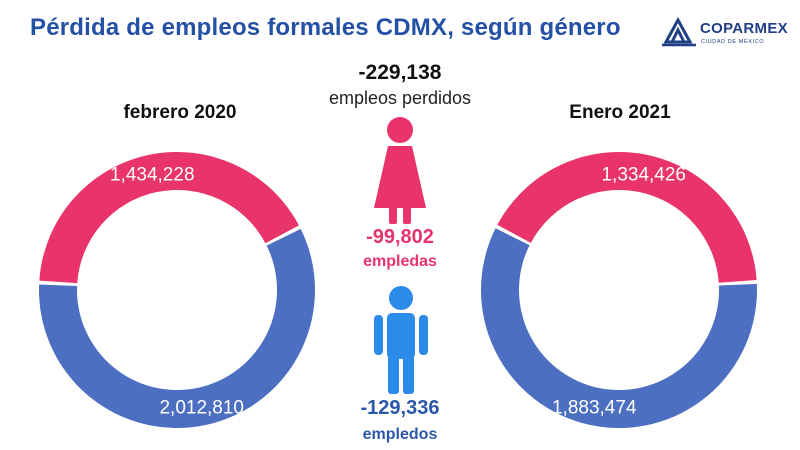 The width and height of the screenshot is (800, 450). I want to click on donut-right-slice-women, so click(627, 217).